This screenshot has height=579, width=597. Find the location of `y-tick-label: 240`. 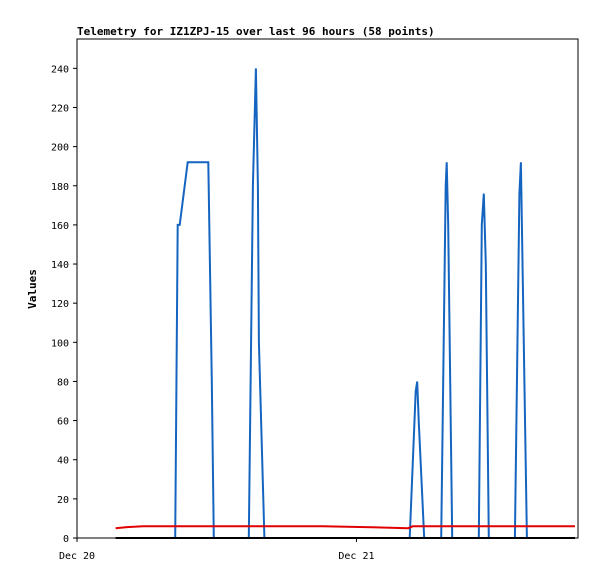

y-tick-label: 240 is located at coordinates (60, 69).